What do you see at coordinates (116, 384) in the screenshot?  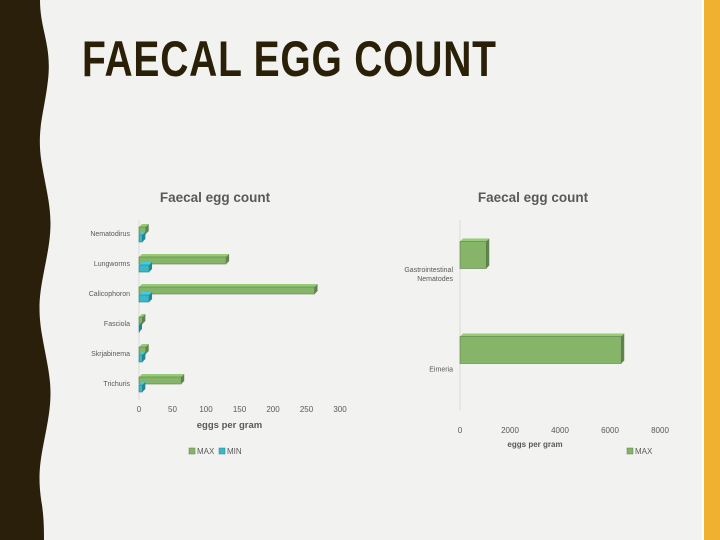 I see `category-label: Trichuris` at bounding box center [116, 384].